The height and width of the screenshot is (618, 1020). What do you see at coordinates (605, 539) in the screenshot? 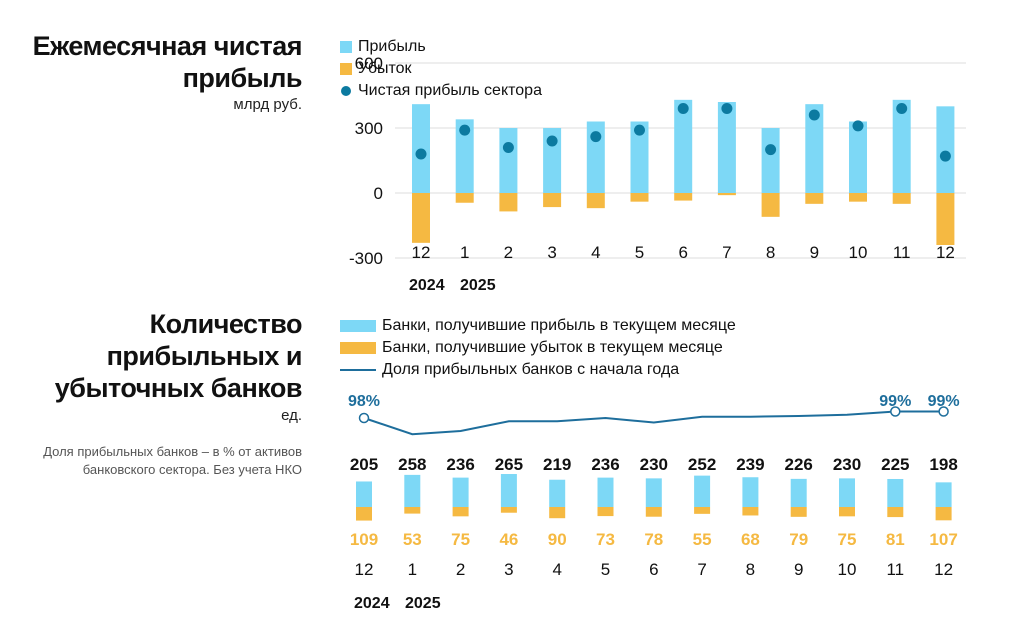
I see `loss-banks-label: 73` at bounding box center [605, 539].